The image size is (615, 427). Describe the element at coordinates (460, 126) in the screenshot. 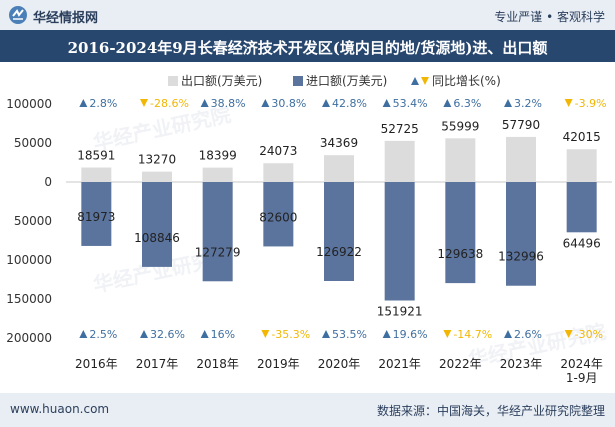

I see `export-value-label: 55999` at that location.